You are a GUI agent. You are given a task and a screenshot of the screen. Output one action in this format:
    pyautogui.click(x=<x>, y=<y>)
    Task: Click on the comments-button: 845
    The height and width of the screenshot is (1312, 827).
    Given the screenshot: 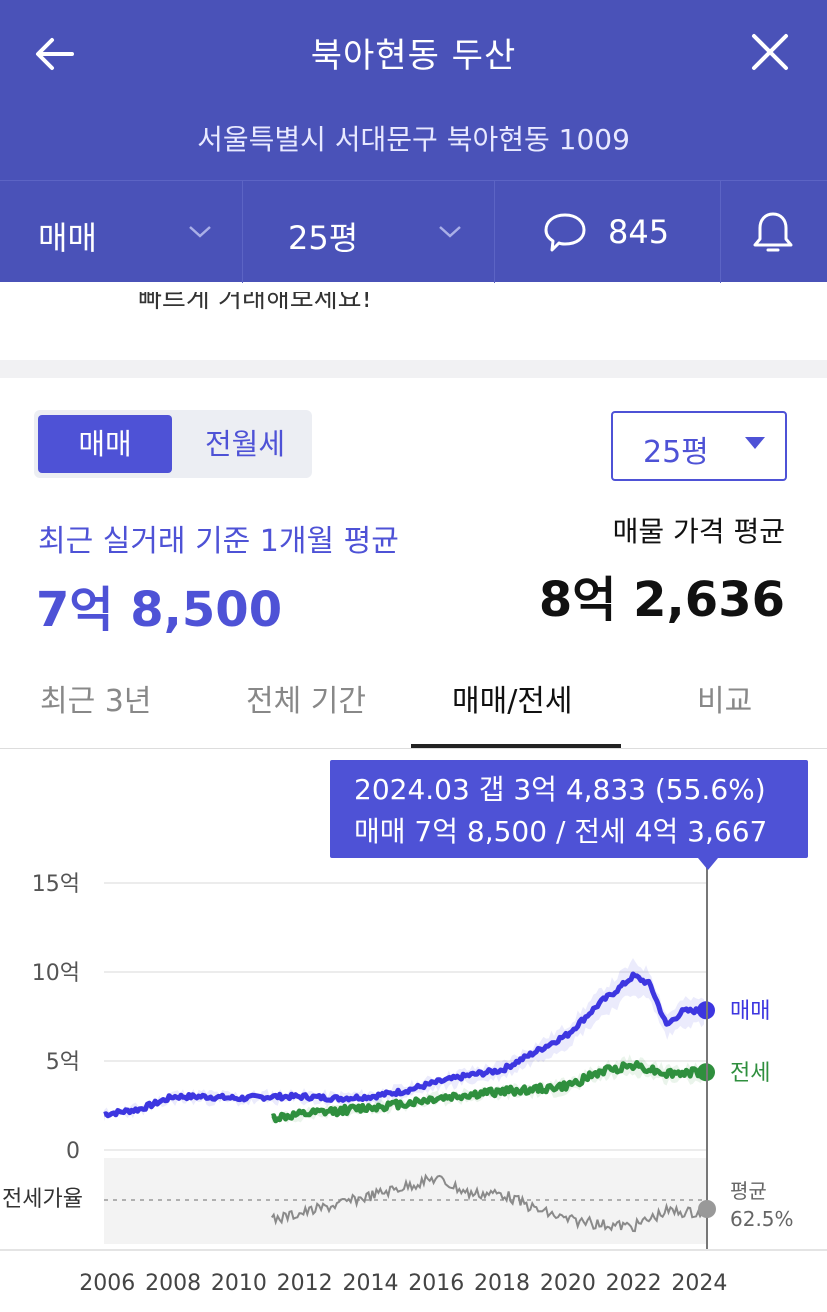 What is the action you would take?
    pyautogui.click(x=607, y=232)
    